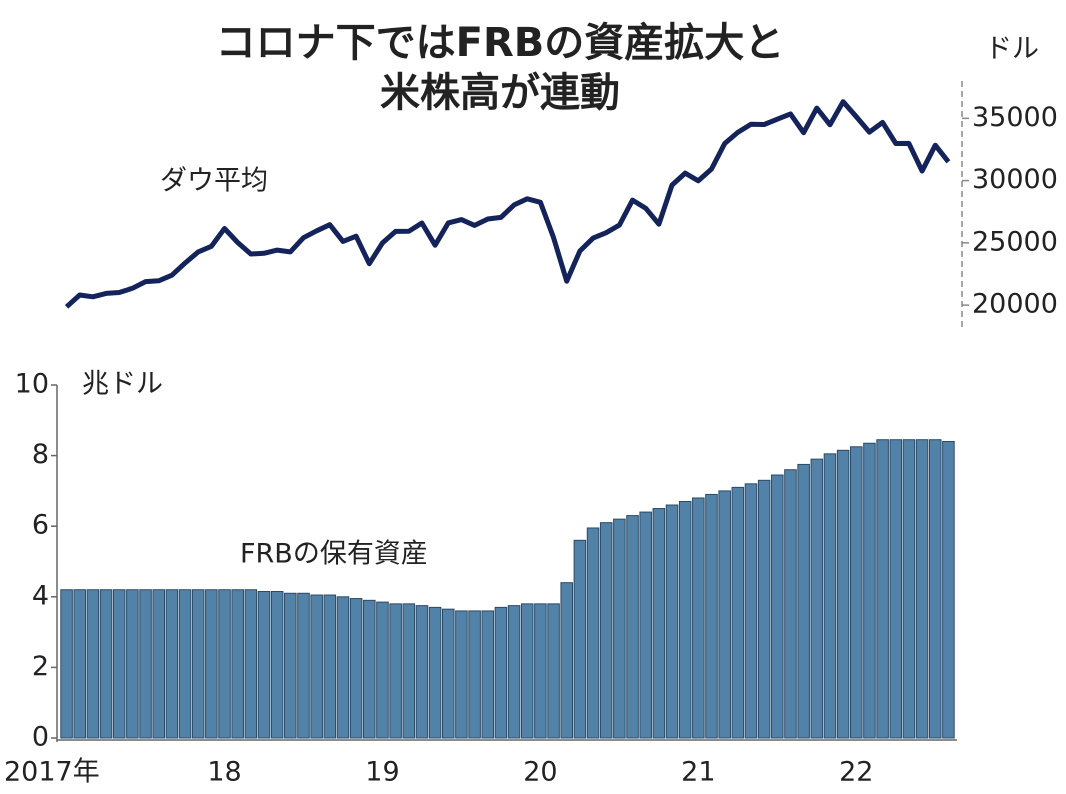  I want to click on x-tick-label: 20, so click(540, 772).